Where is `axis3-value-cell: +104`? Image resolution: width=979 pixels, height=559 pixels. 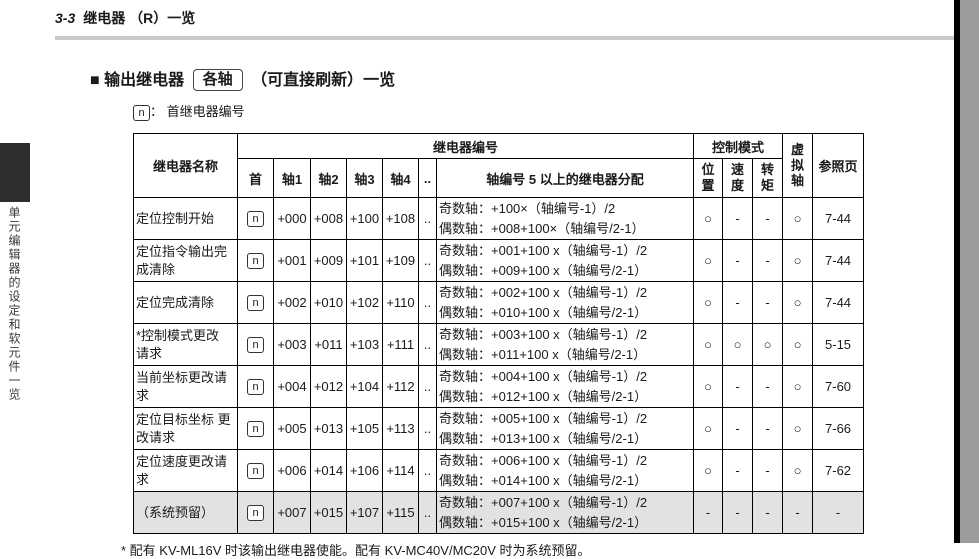
axis3-value-cell: +104 is located at coordinates (364, 386).